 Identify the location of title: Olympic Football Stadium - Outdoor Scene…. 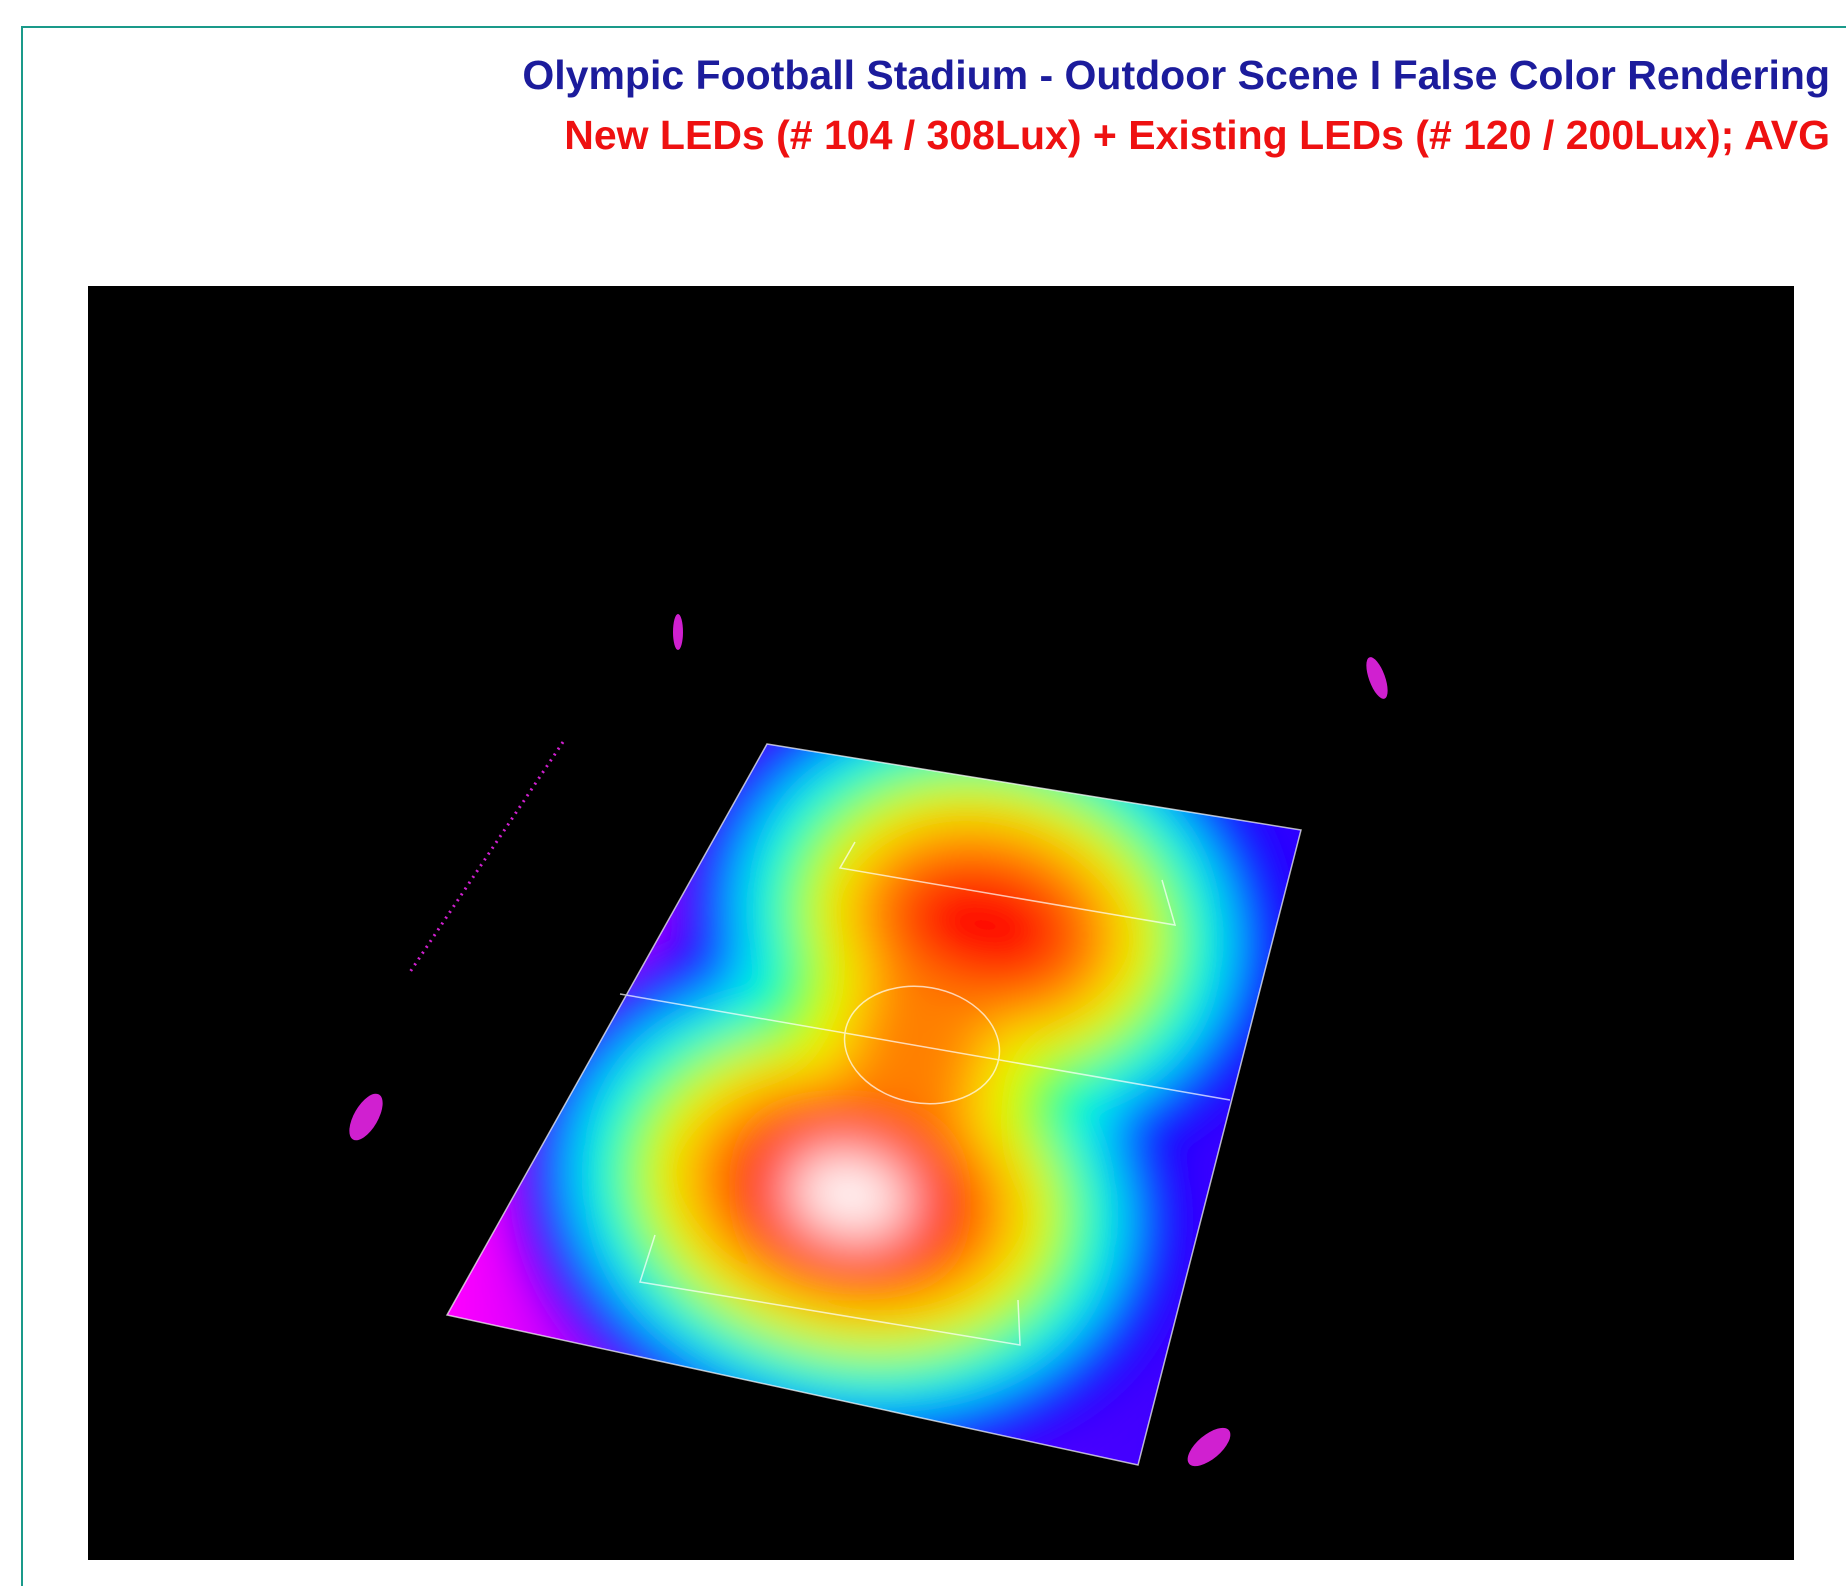
(1176, 75).